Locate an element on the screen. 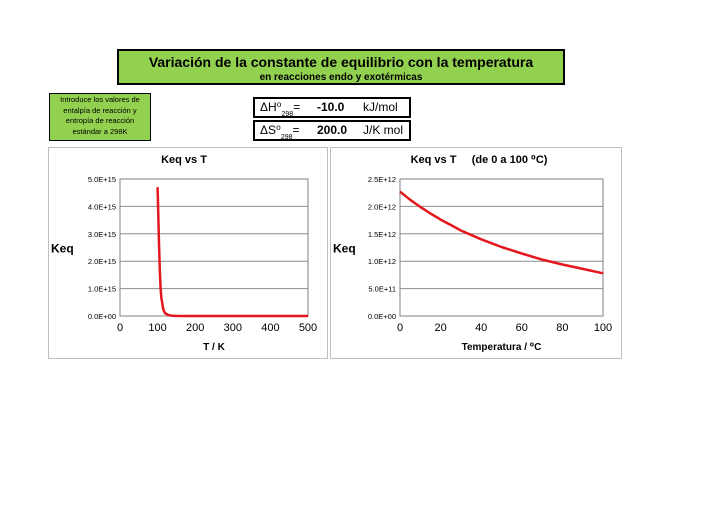 The width and height of the screenshot is (728, 514). instructions-line: Introduce los valores de is located at coordinates (100, 99).